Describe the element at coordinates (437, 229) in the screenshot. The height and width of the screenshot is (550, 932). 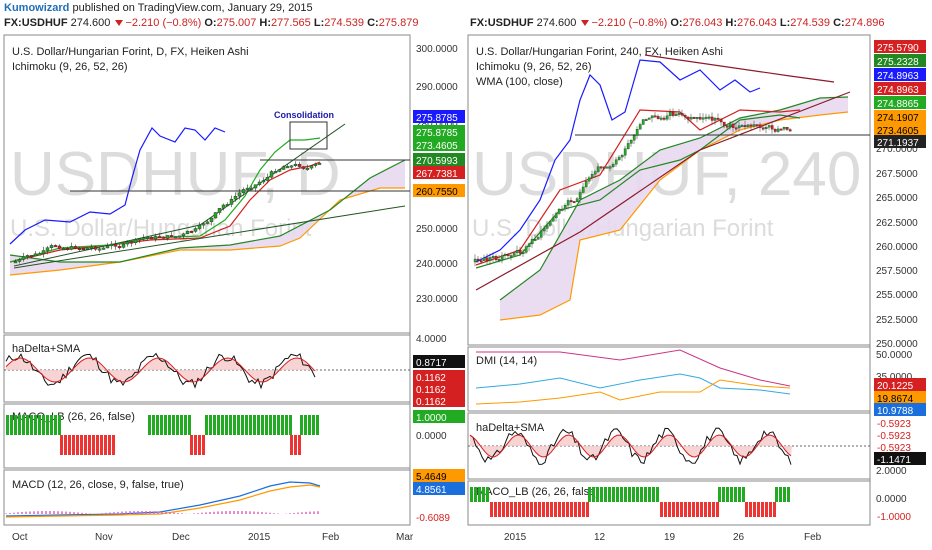
I see `left-price-tick: 250.0000` at that location.